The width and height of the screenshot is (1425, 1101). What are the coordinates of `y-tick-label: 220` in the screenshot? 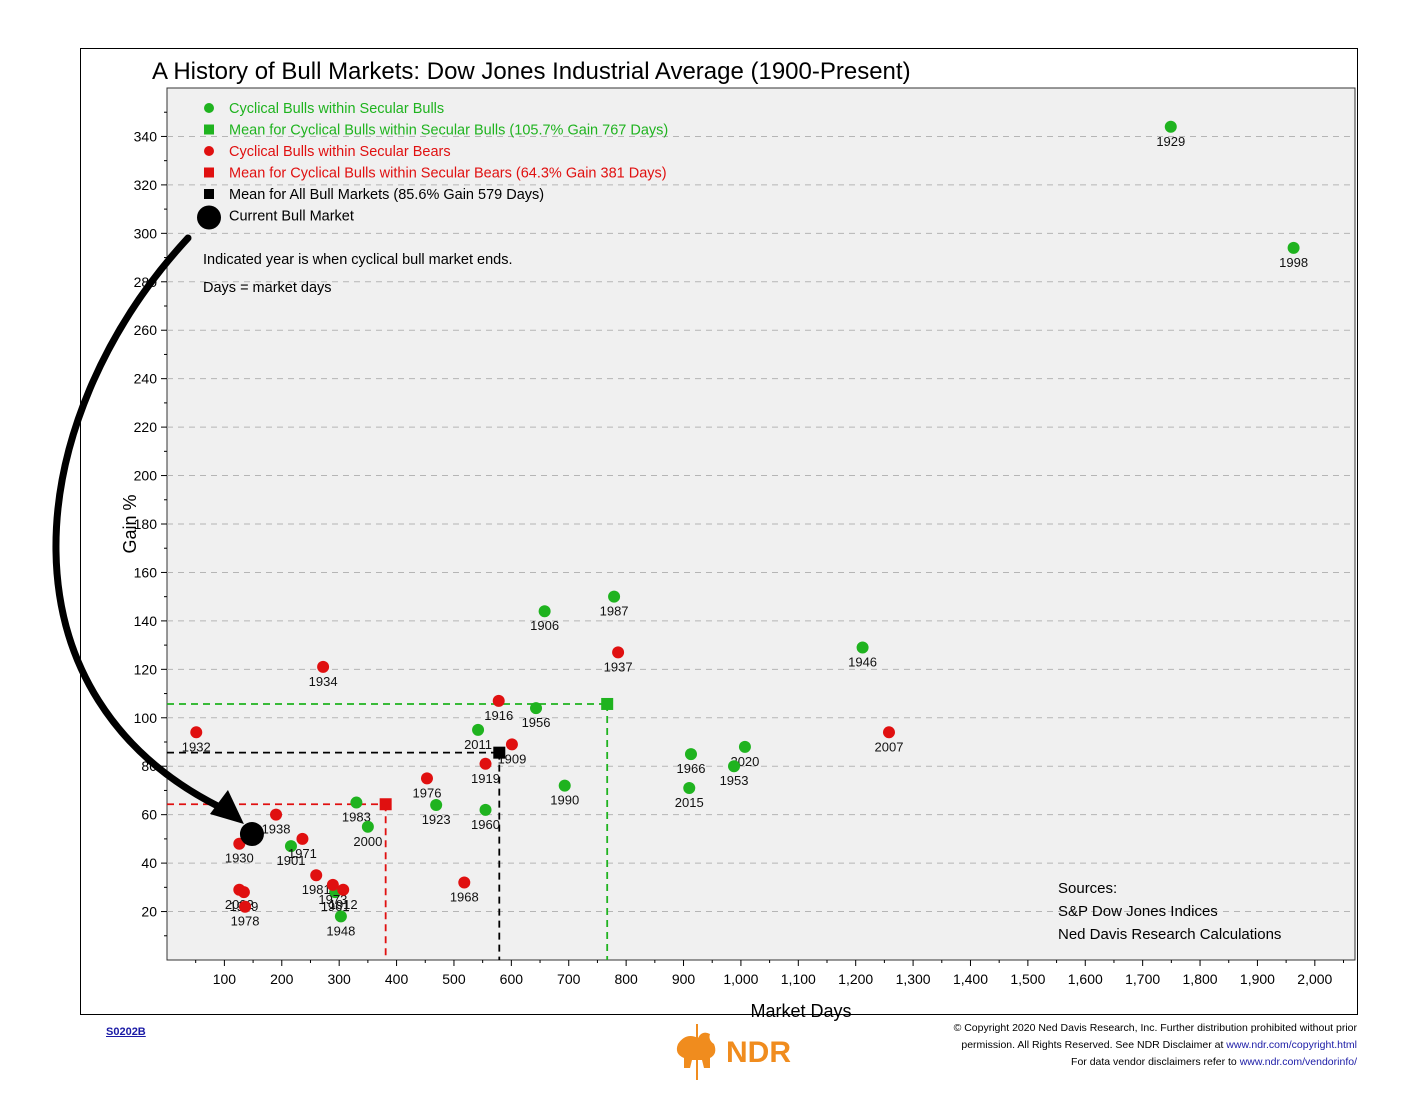 It's located at (146, 427).